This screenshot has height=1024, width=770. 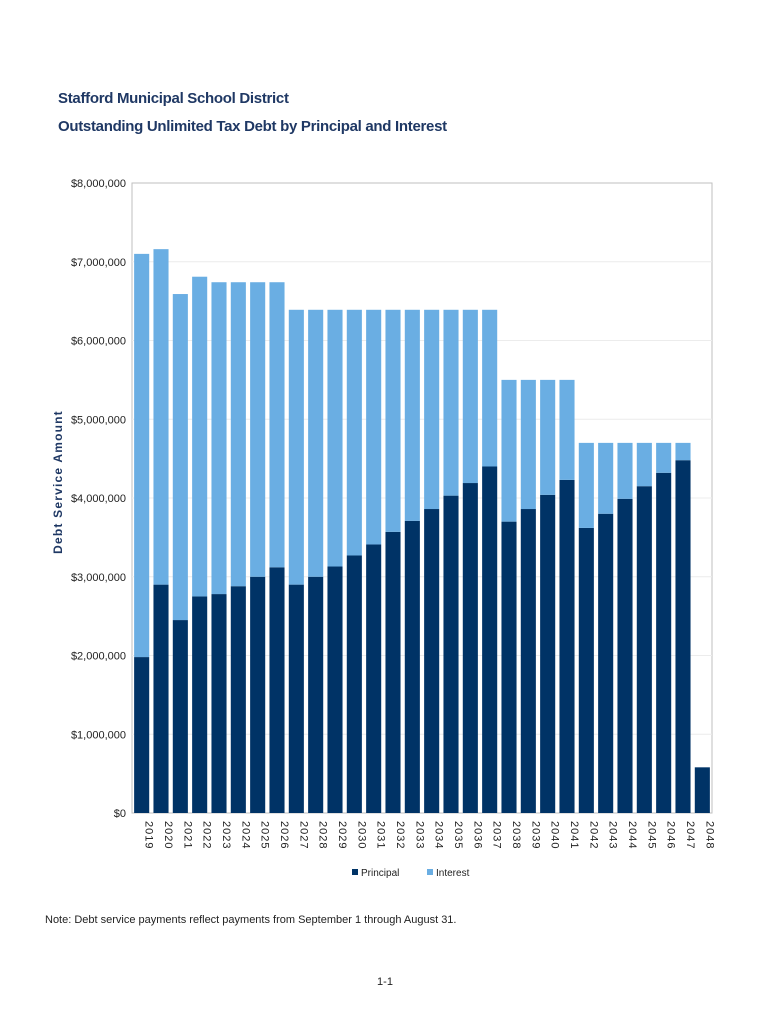 I want to click on bar-interest-2033, so click(x=412, y=415).